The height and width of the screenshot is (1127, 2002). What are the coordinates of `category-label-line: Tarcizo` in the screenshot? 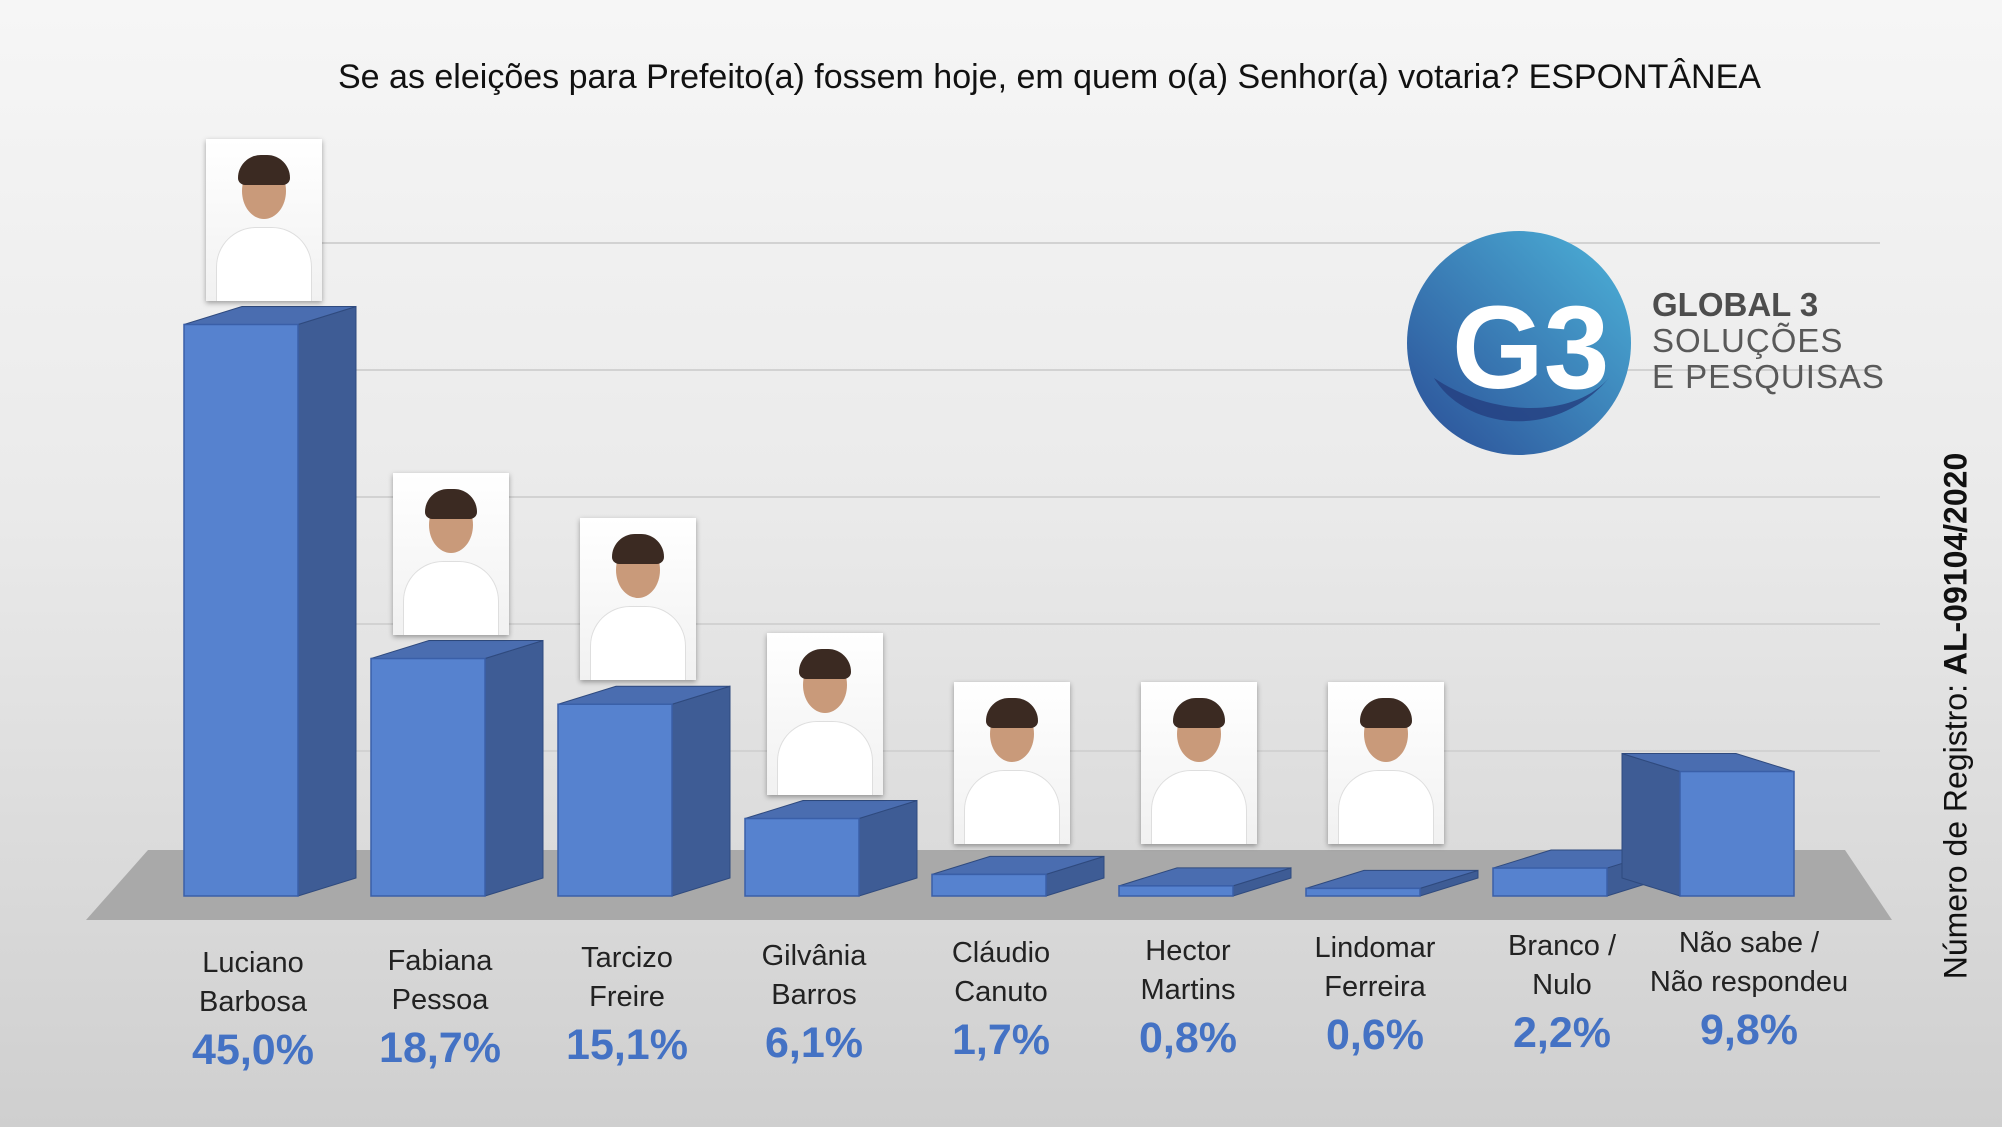 It's located at (627, 958).